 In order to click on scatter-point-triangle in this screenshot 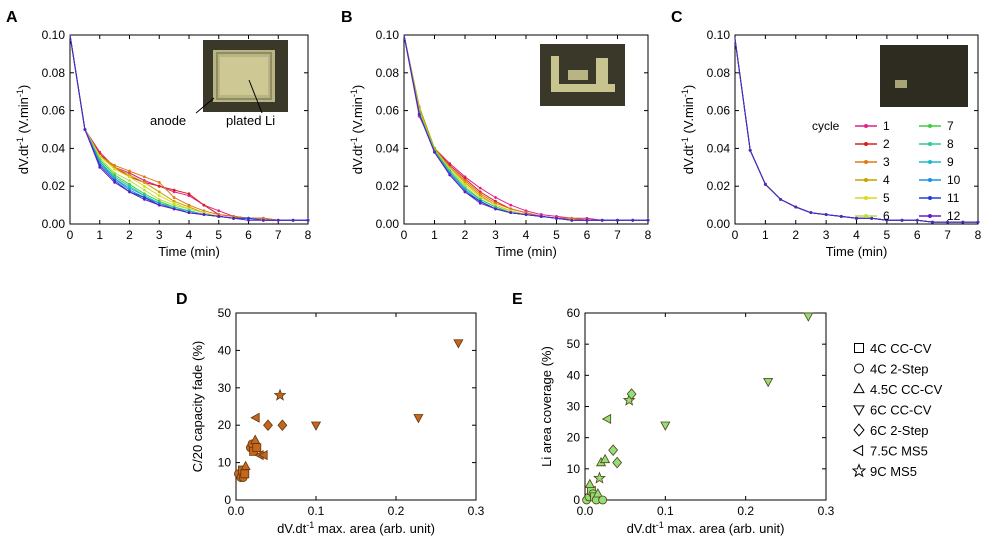, I will do `click(597, 493)`.